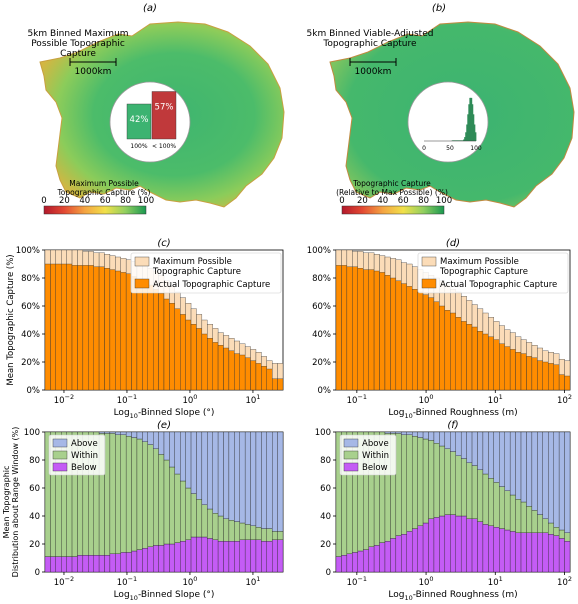  What do you see at coordinates (139, 120) in the screenshot?
I see `inset-bar-value: 42%` at bounding box center [139, 120].